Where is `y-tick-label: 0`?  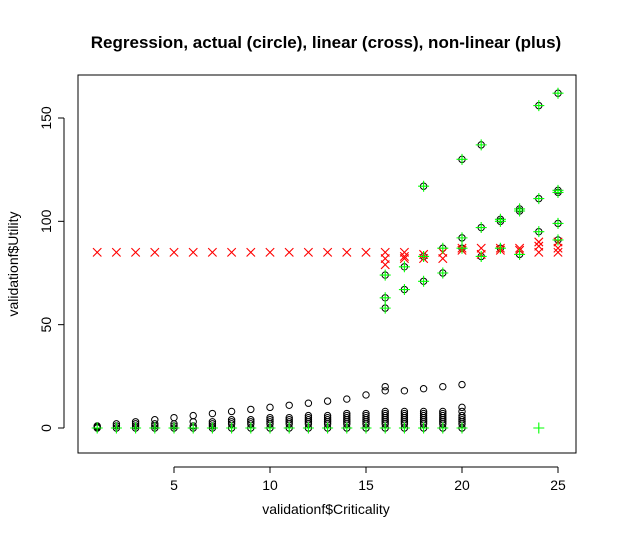
y-tick-label: 0 is located at coordinates (46, 428).